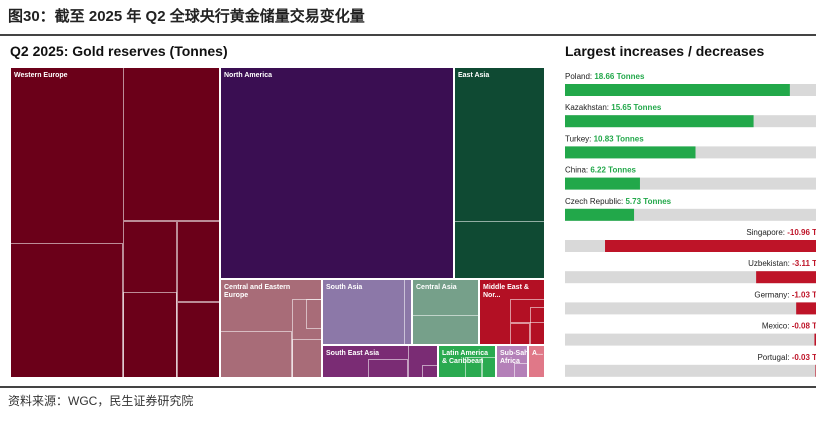  What do you see at coordinates (804, 357) in the screenshot?
I see `bar-value-label: -0.03 Tonnes` at bounding box center [804, 357].